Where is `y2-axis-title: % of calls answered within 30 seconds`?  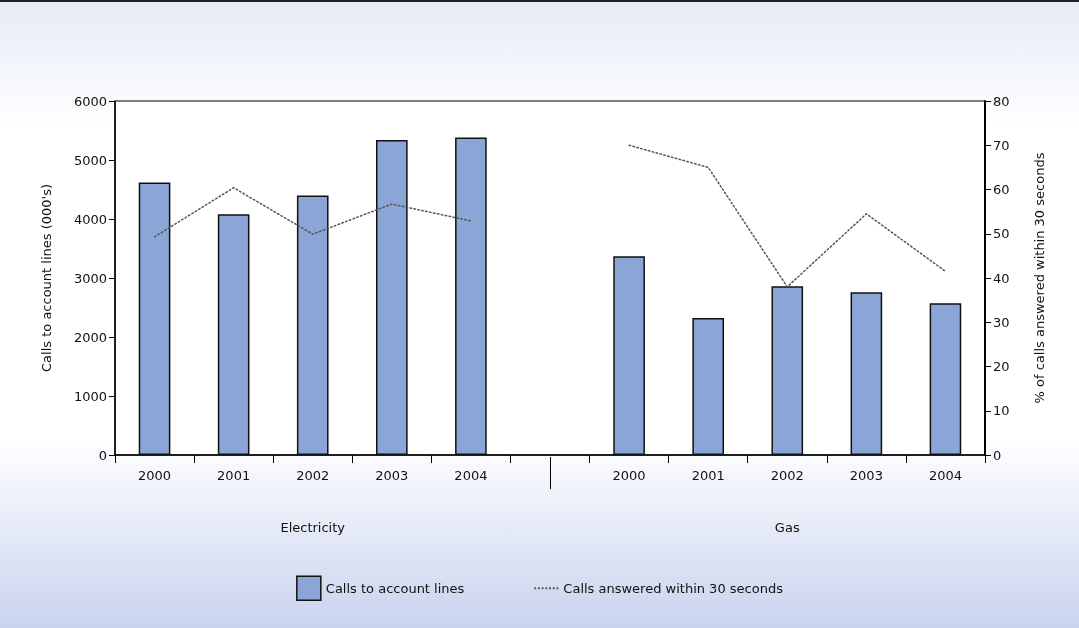 y2-axis-title: % of calls answered within 30 seconds is located at coordinates (1039, 278).